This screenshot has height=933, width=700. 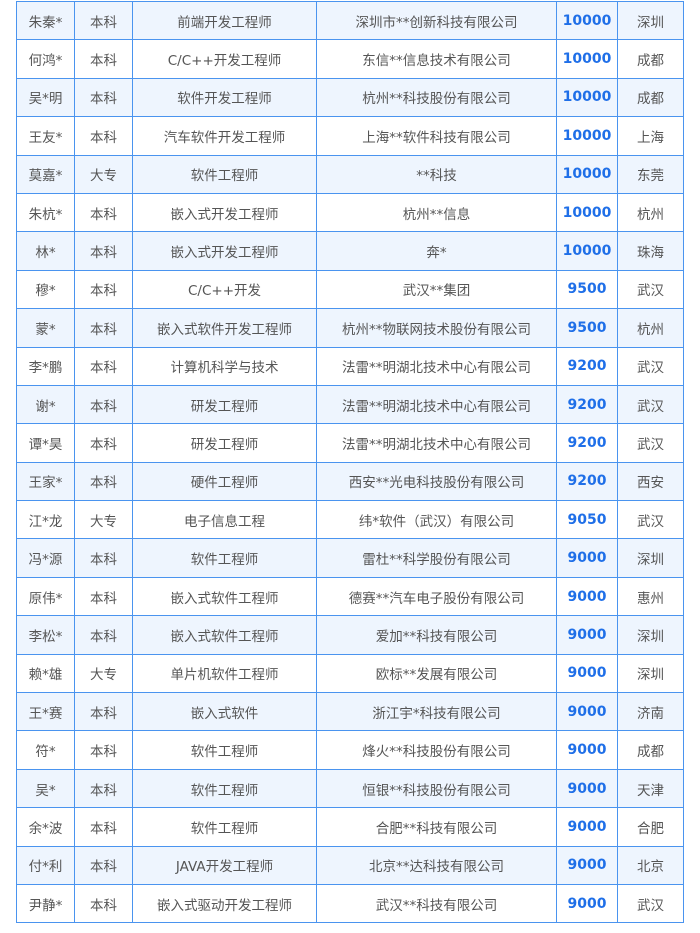 What do you see at coordinates (350, 328) in the screenshot?
I see `table-row: 蒙* 本科 嵌入式软件开发工程师 杭州**物联网技术股份有限公司 9500 杭州` at bounding box center [350, 328].